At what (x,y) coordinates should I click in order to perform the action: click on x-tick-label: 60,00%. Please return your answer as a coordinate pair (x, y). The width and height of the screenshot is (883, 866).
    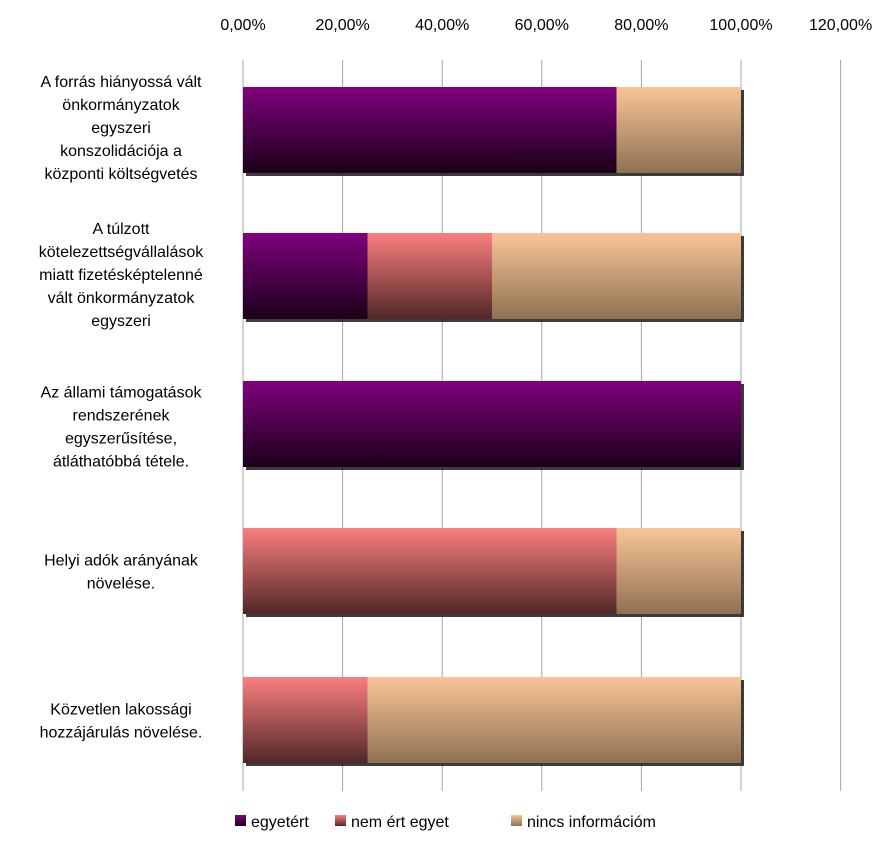
    Looking at the image, I should click on (542, 25).